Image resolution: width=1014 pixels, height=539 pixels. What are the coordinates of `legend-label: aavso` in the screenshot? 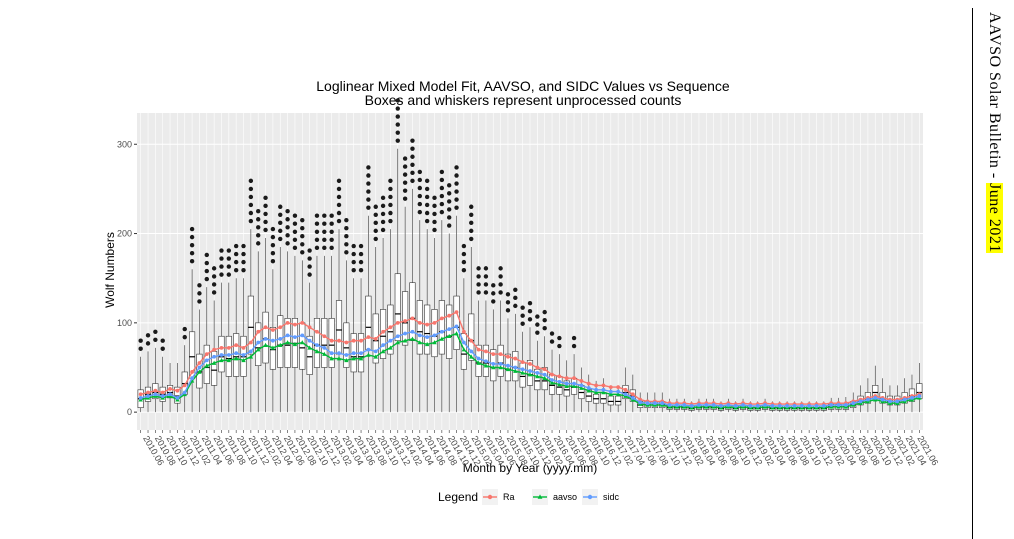 It's located at (565, 497).